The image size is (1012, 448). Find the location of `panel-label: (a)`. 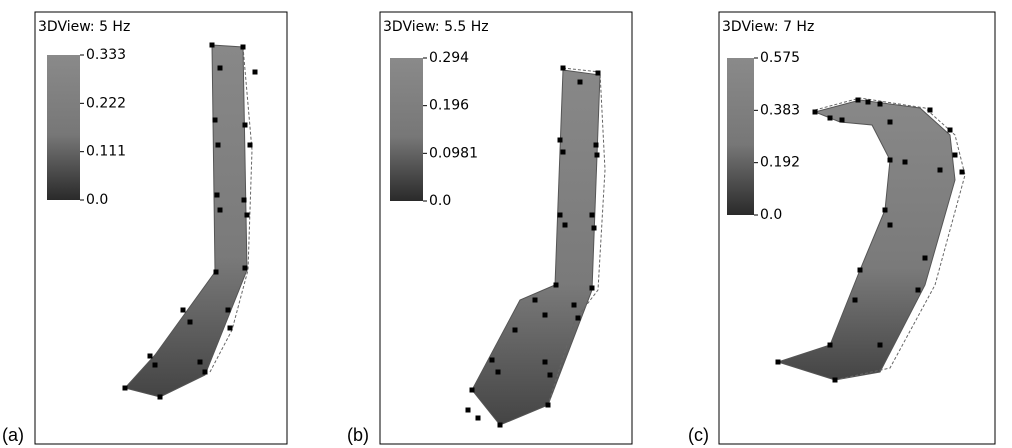

panel-label: (a) is located at coordinates (13, 435).